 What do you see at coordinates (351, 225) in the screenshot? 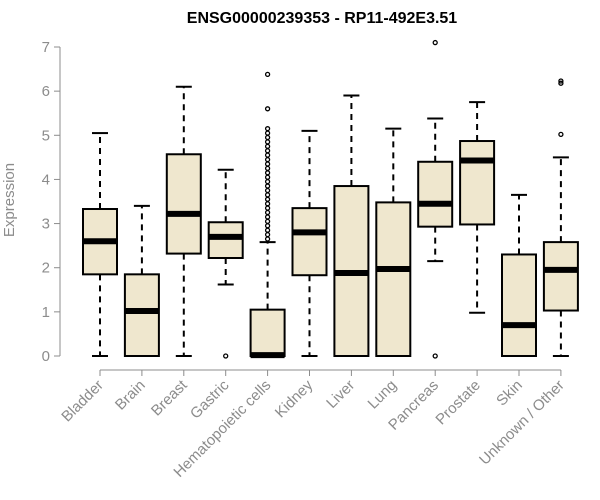
I see `box-liver` at bounding box center [351, 225].